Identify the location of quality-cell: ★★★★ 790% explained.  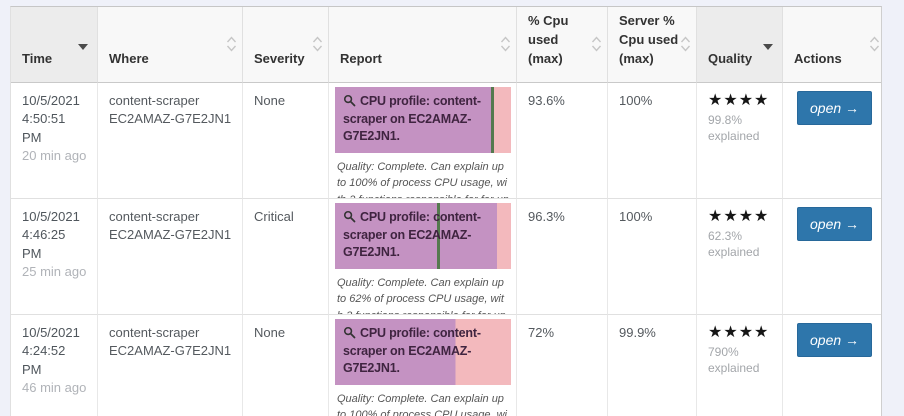
(740, 365).